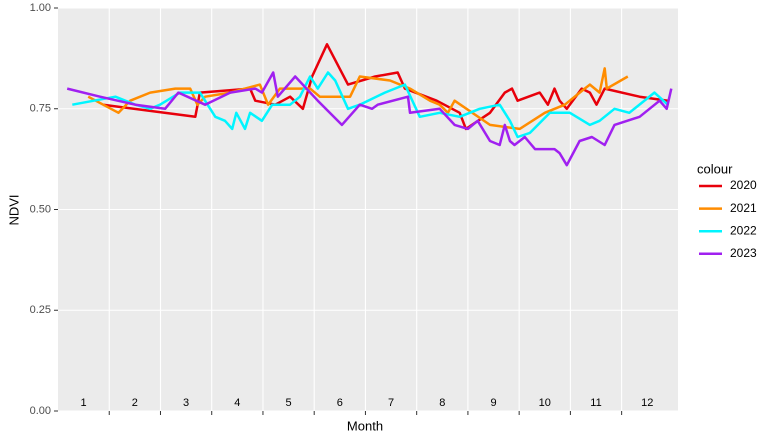 This screenshot has height=442, width=773. Describe the element at coordinates (743, 230) in the screenshot. I see `legend-label: 2022` at that location.